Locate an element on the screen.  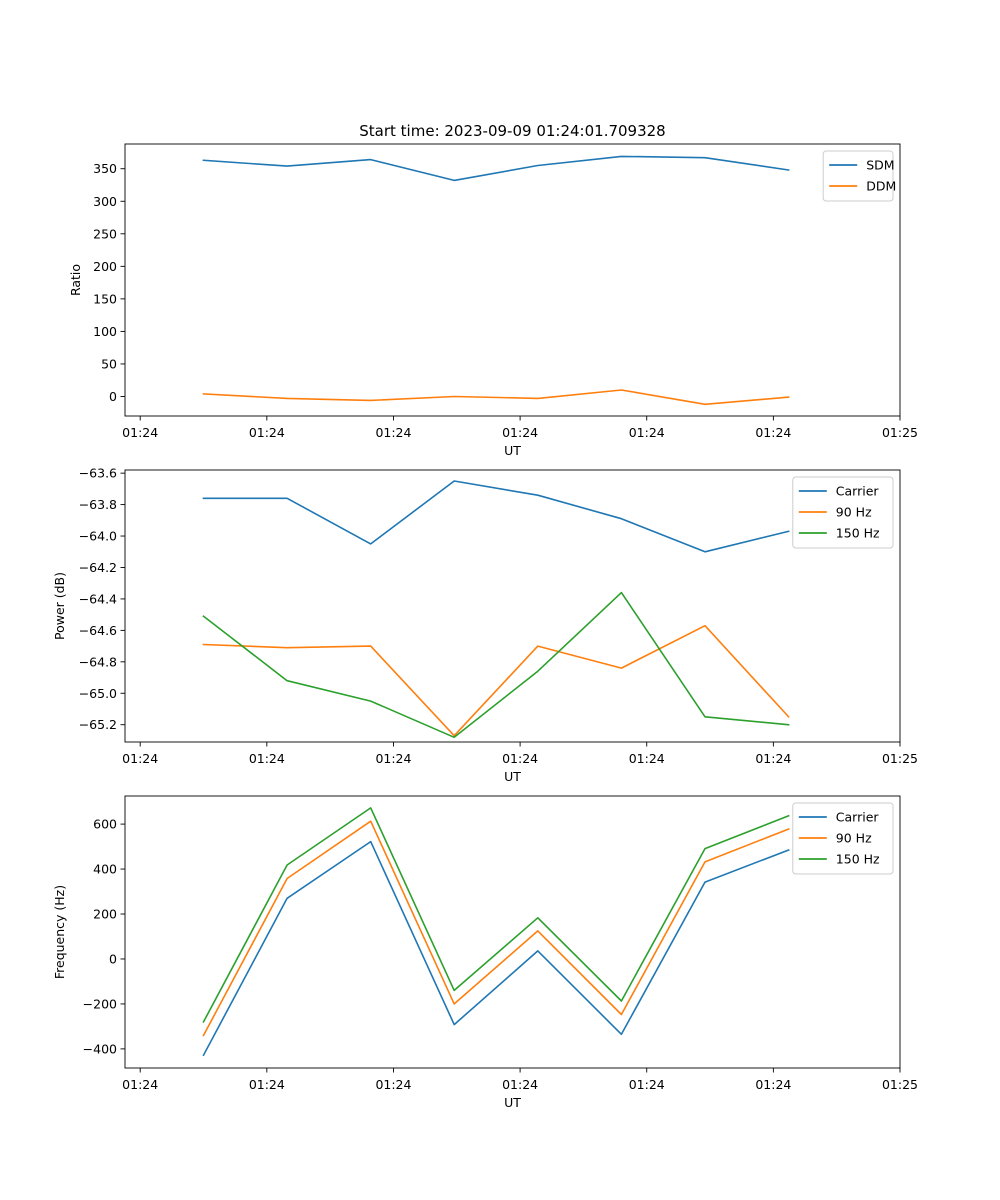
y-tick-label: −200 is located at coordinates (100, 1003).